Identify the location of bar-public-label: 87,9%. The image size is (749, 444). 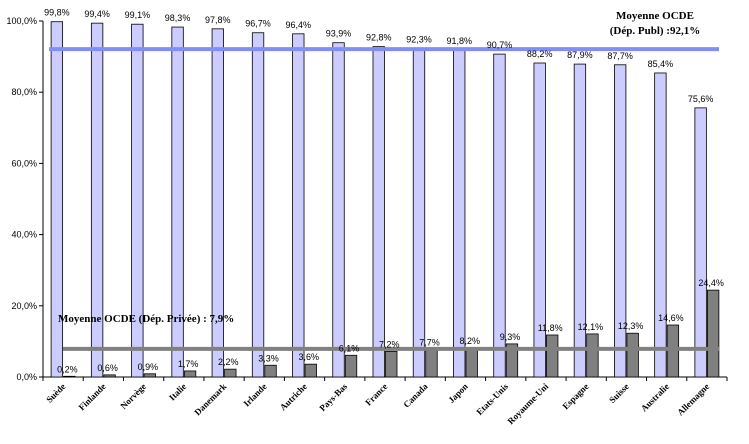
(580, 55).